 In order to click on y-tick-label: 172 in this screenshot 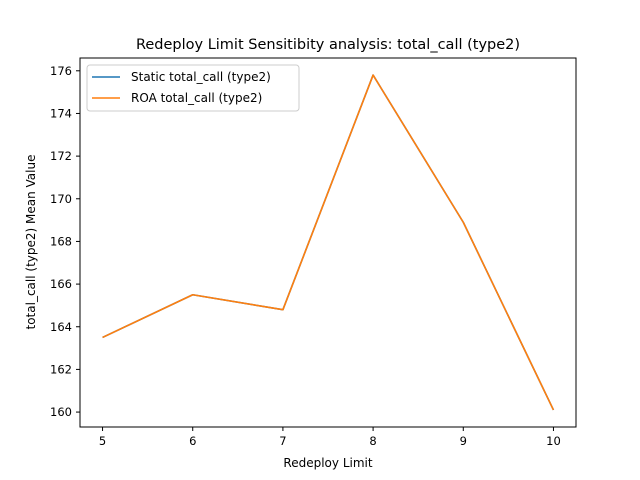, I will do `click(61, 156)`.